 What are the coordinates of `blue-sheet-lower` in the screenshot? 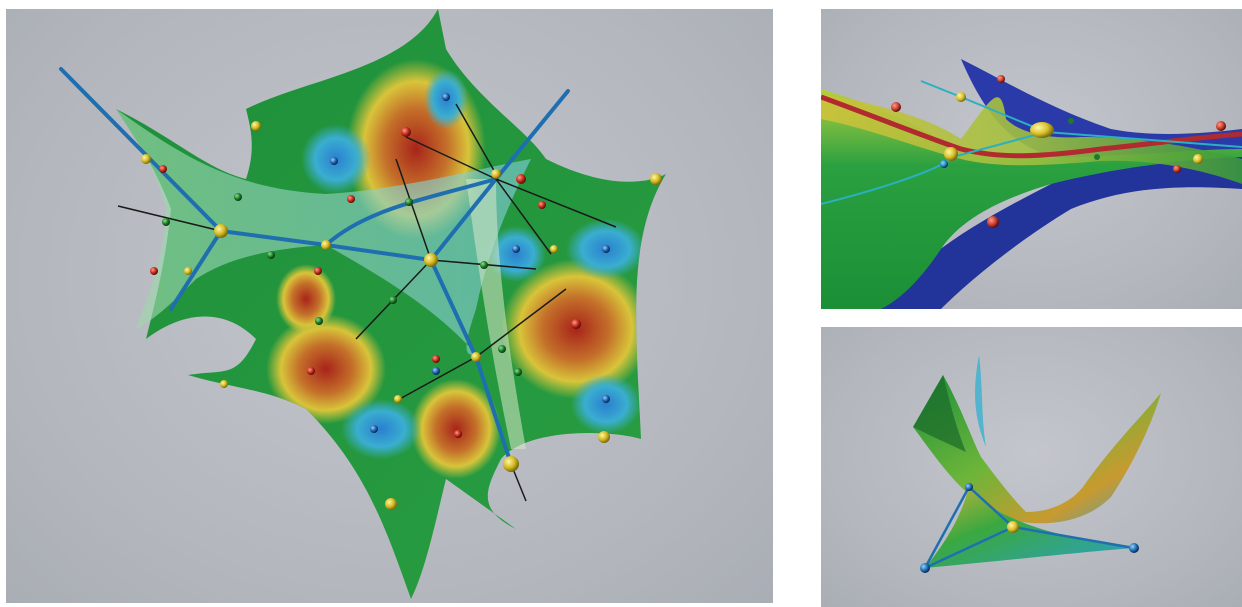 It's located at (1061, 226).